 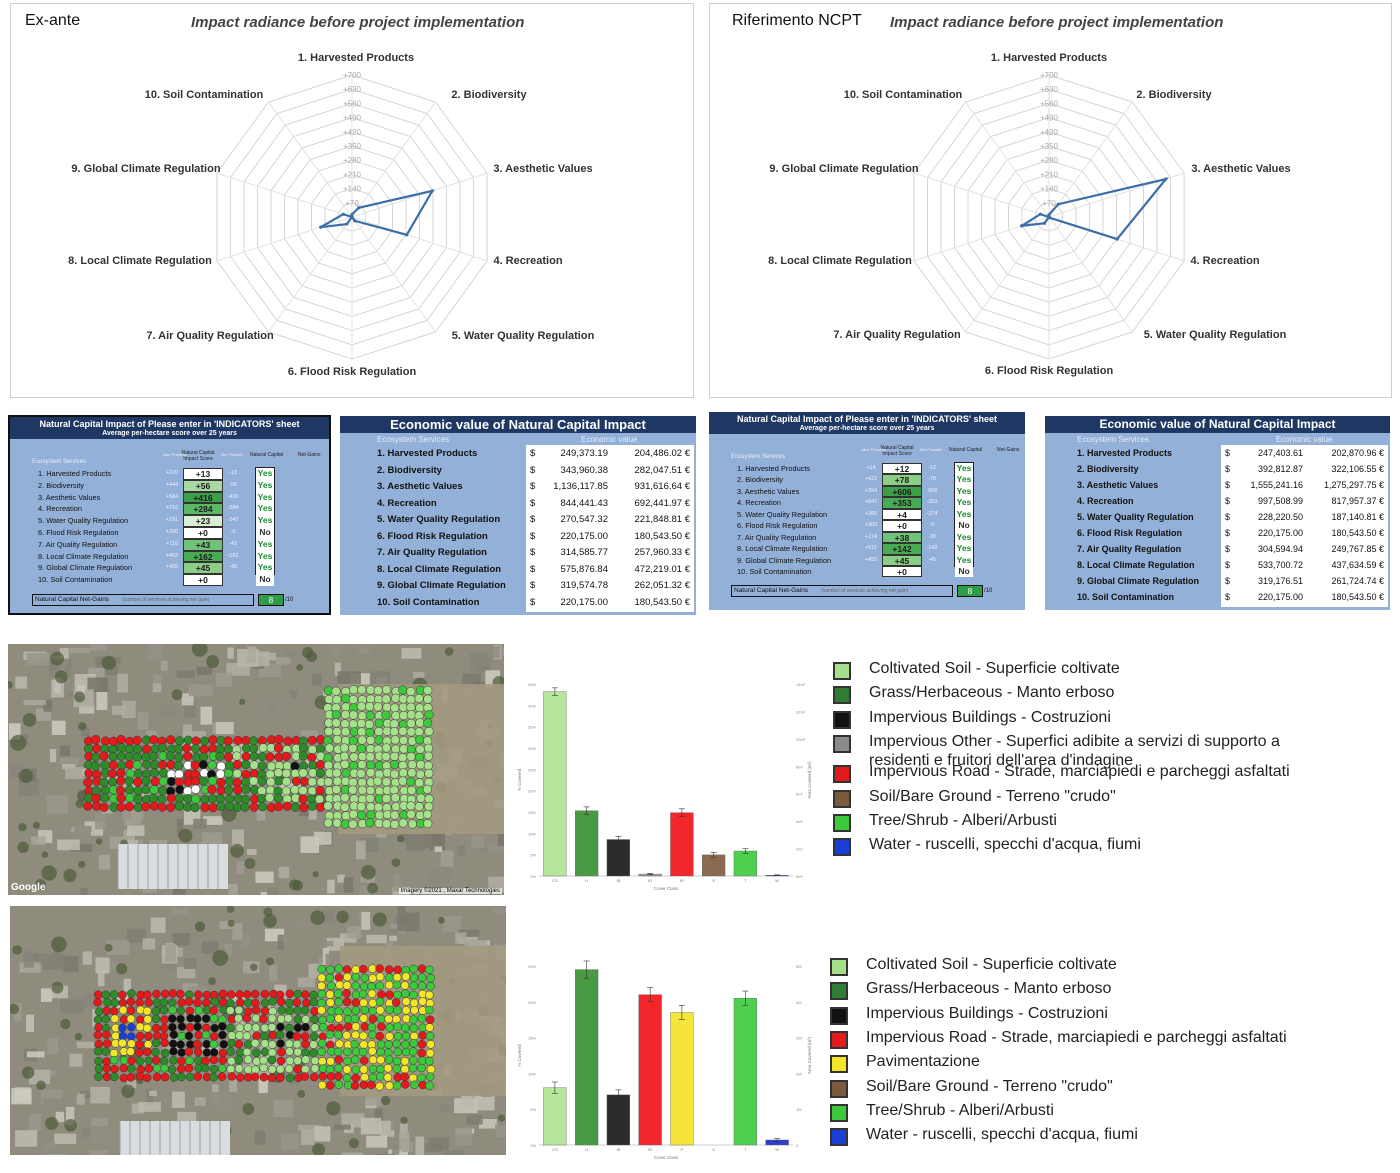 What do you see at coordinates (797, 1145) in the screenshot?
I see `y2-tick-label: 0` at bounding box center [797, 1145].